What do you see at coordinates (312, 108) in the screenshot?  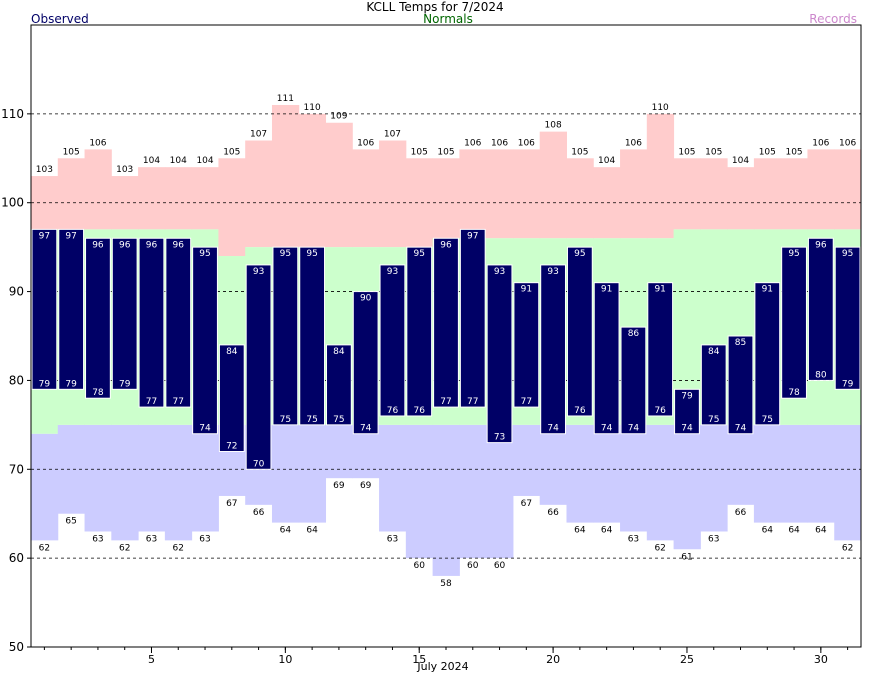 I see `record-high-label: 110` at bounding box center [312, 108].